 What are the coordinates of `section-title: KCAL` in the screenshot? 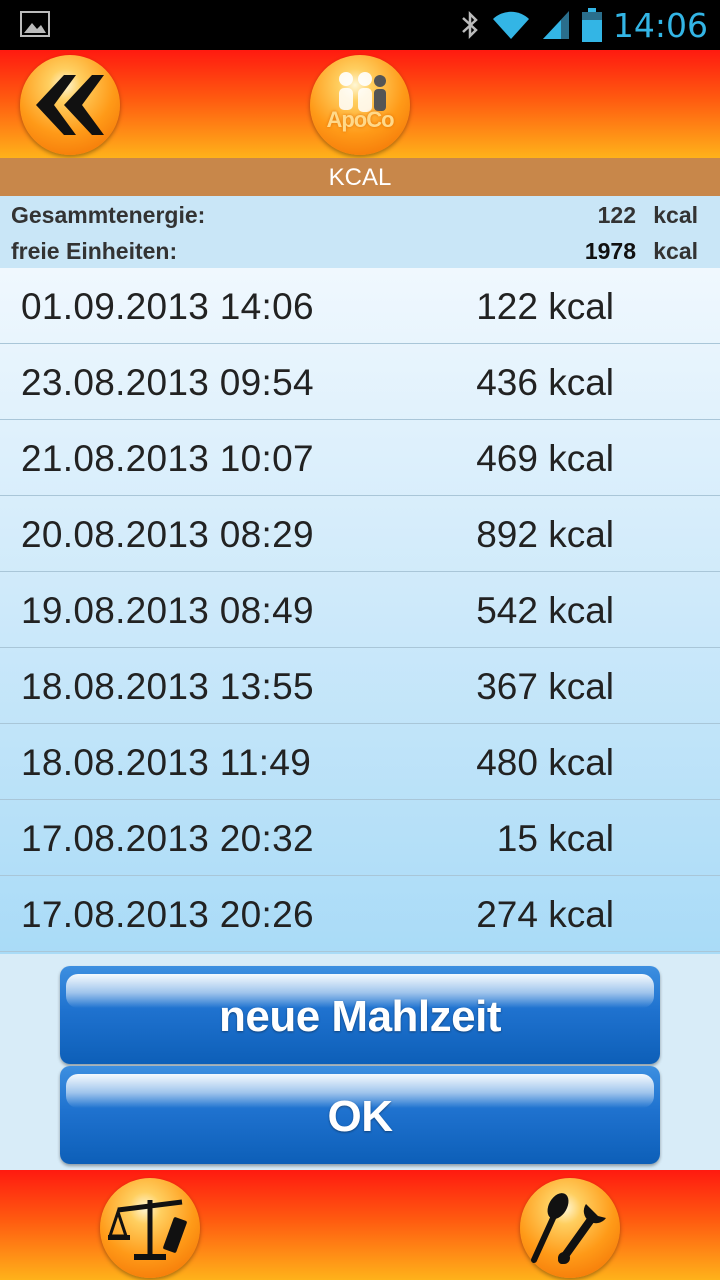 It's located at (360, 177).